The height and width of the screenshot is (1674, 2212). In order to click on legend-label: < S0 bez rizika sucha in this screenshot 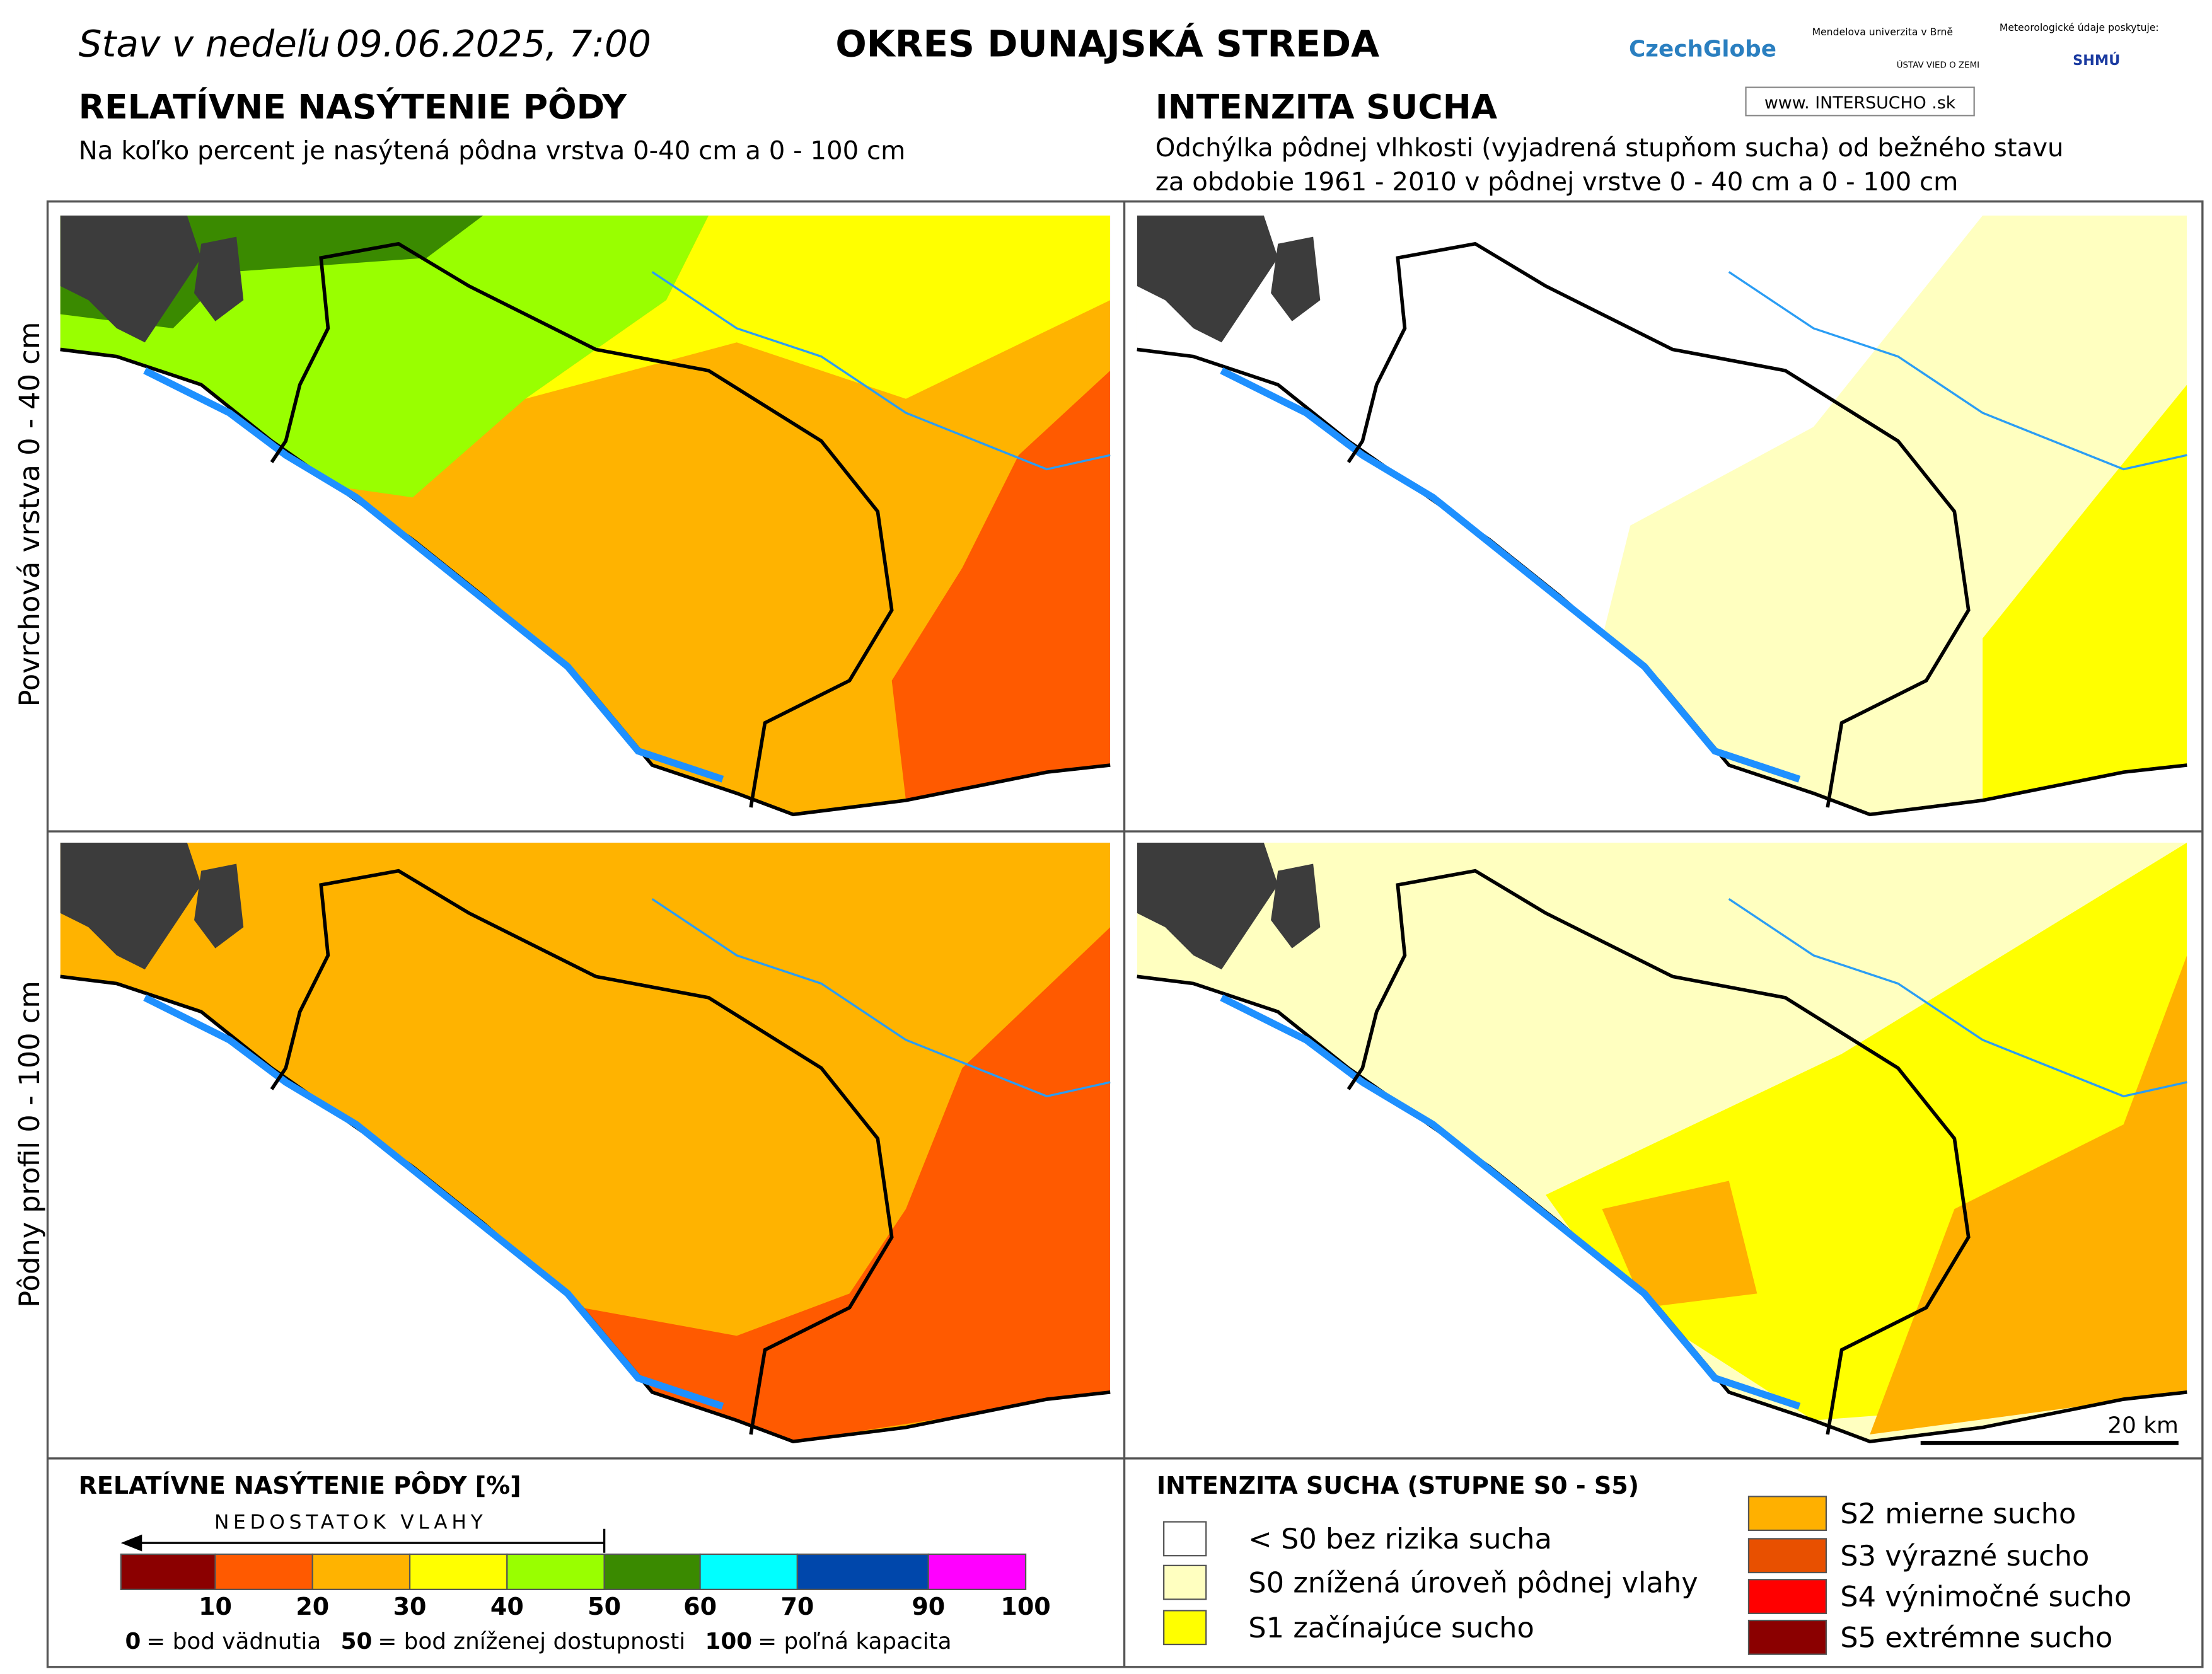, I will do `click(1400, 1539)`.